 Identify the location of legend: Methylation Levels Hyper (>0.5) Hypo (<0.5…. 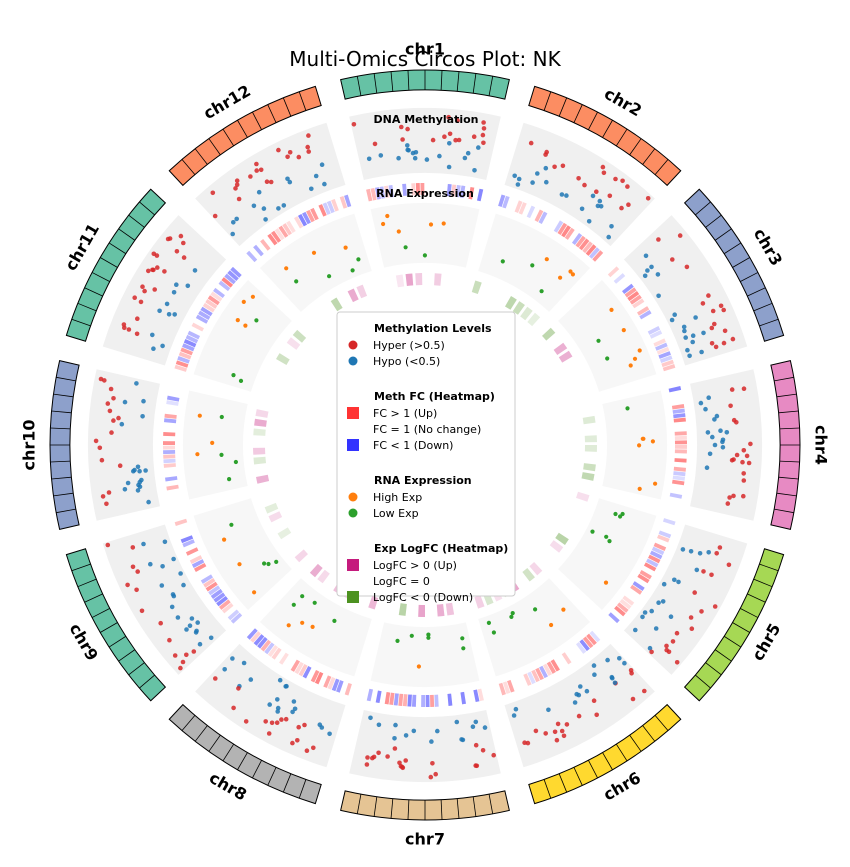
(426, 457).